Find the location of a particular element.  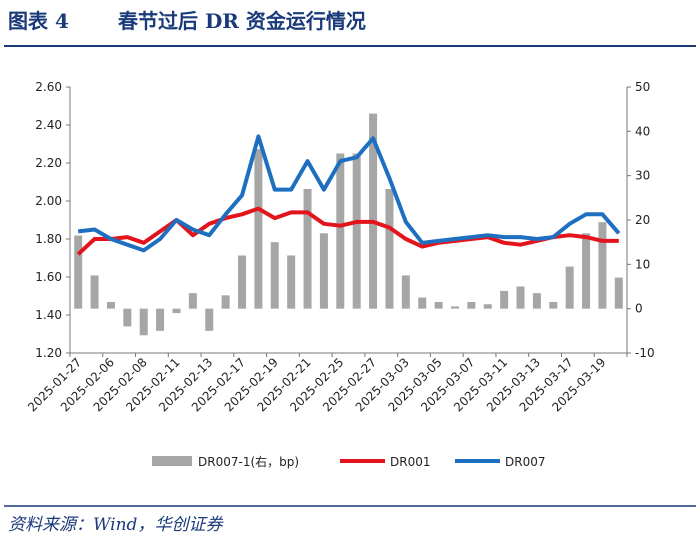

chart-title: 春节过后 DR 资金运行情况 is located at coordinates (241, 21).